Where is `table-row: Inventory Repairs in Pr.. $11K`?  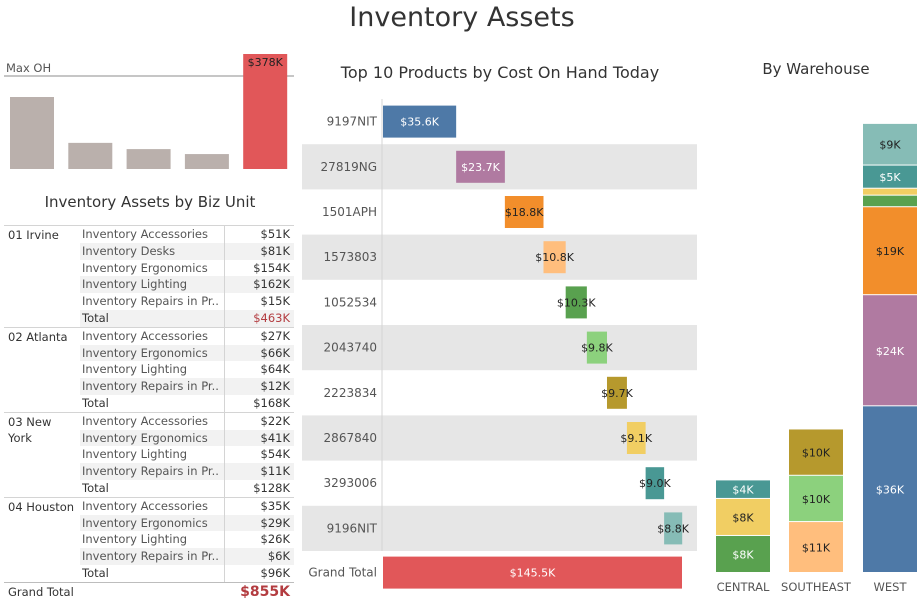
table-row: Inventory Repairs in Pr.. $11K is located at coordinates (187, 471).